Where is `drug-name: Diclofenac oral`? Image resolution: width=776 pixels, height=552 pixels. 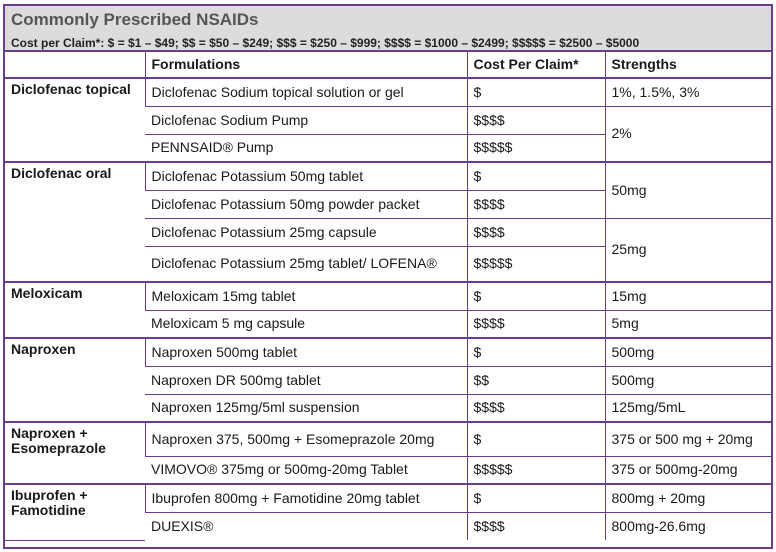 drug-name: Diclofenac oral is located at coordinates (75, 222).